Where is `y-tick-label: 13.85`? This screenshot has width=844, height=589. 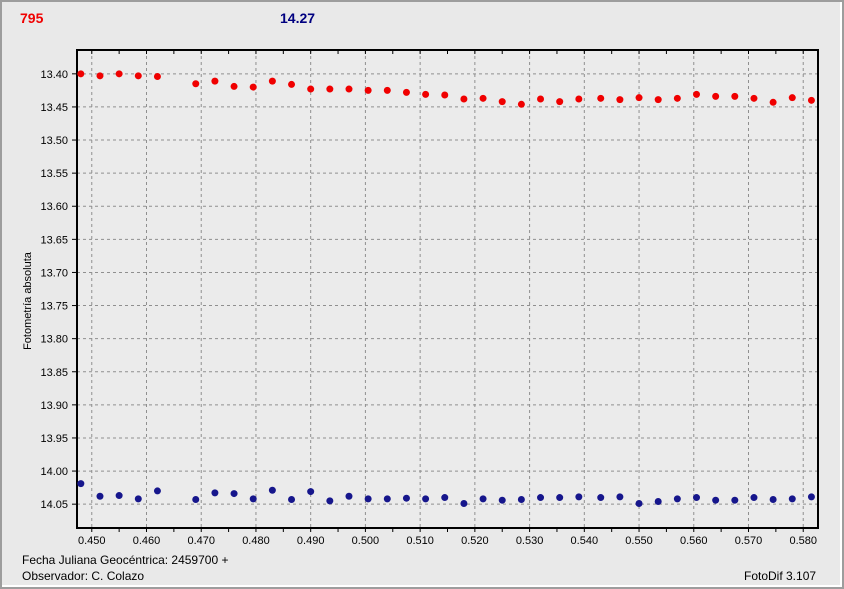 y-tick-label: 13.85 is located at coordinates (54, 373).